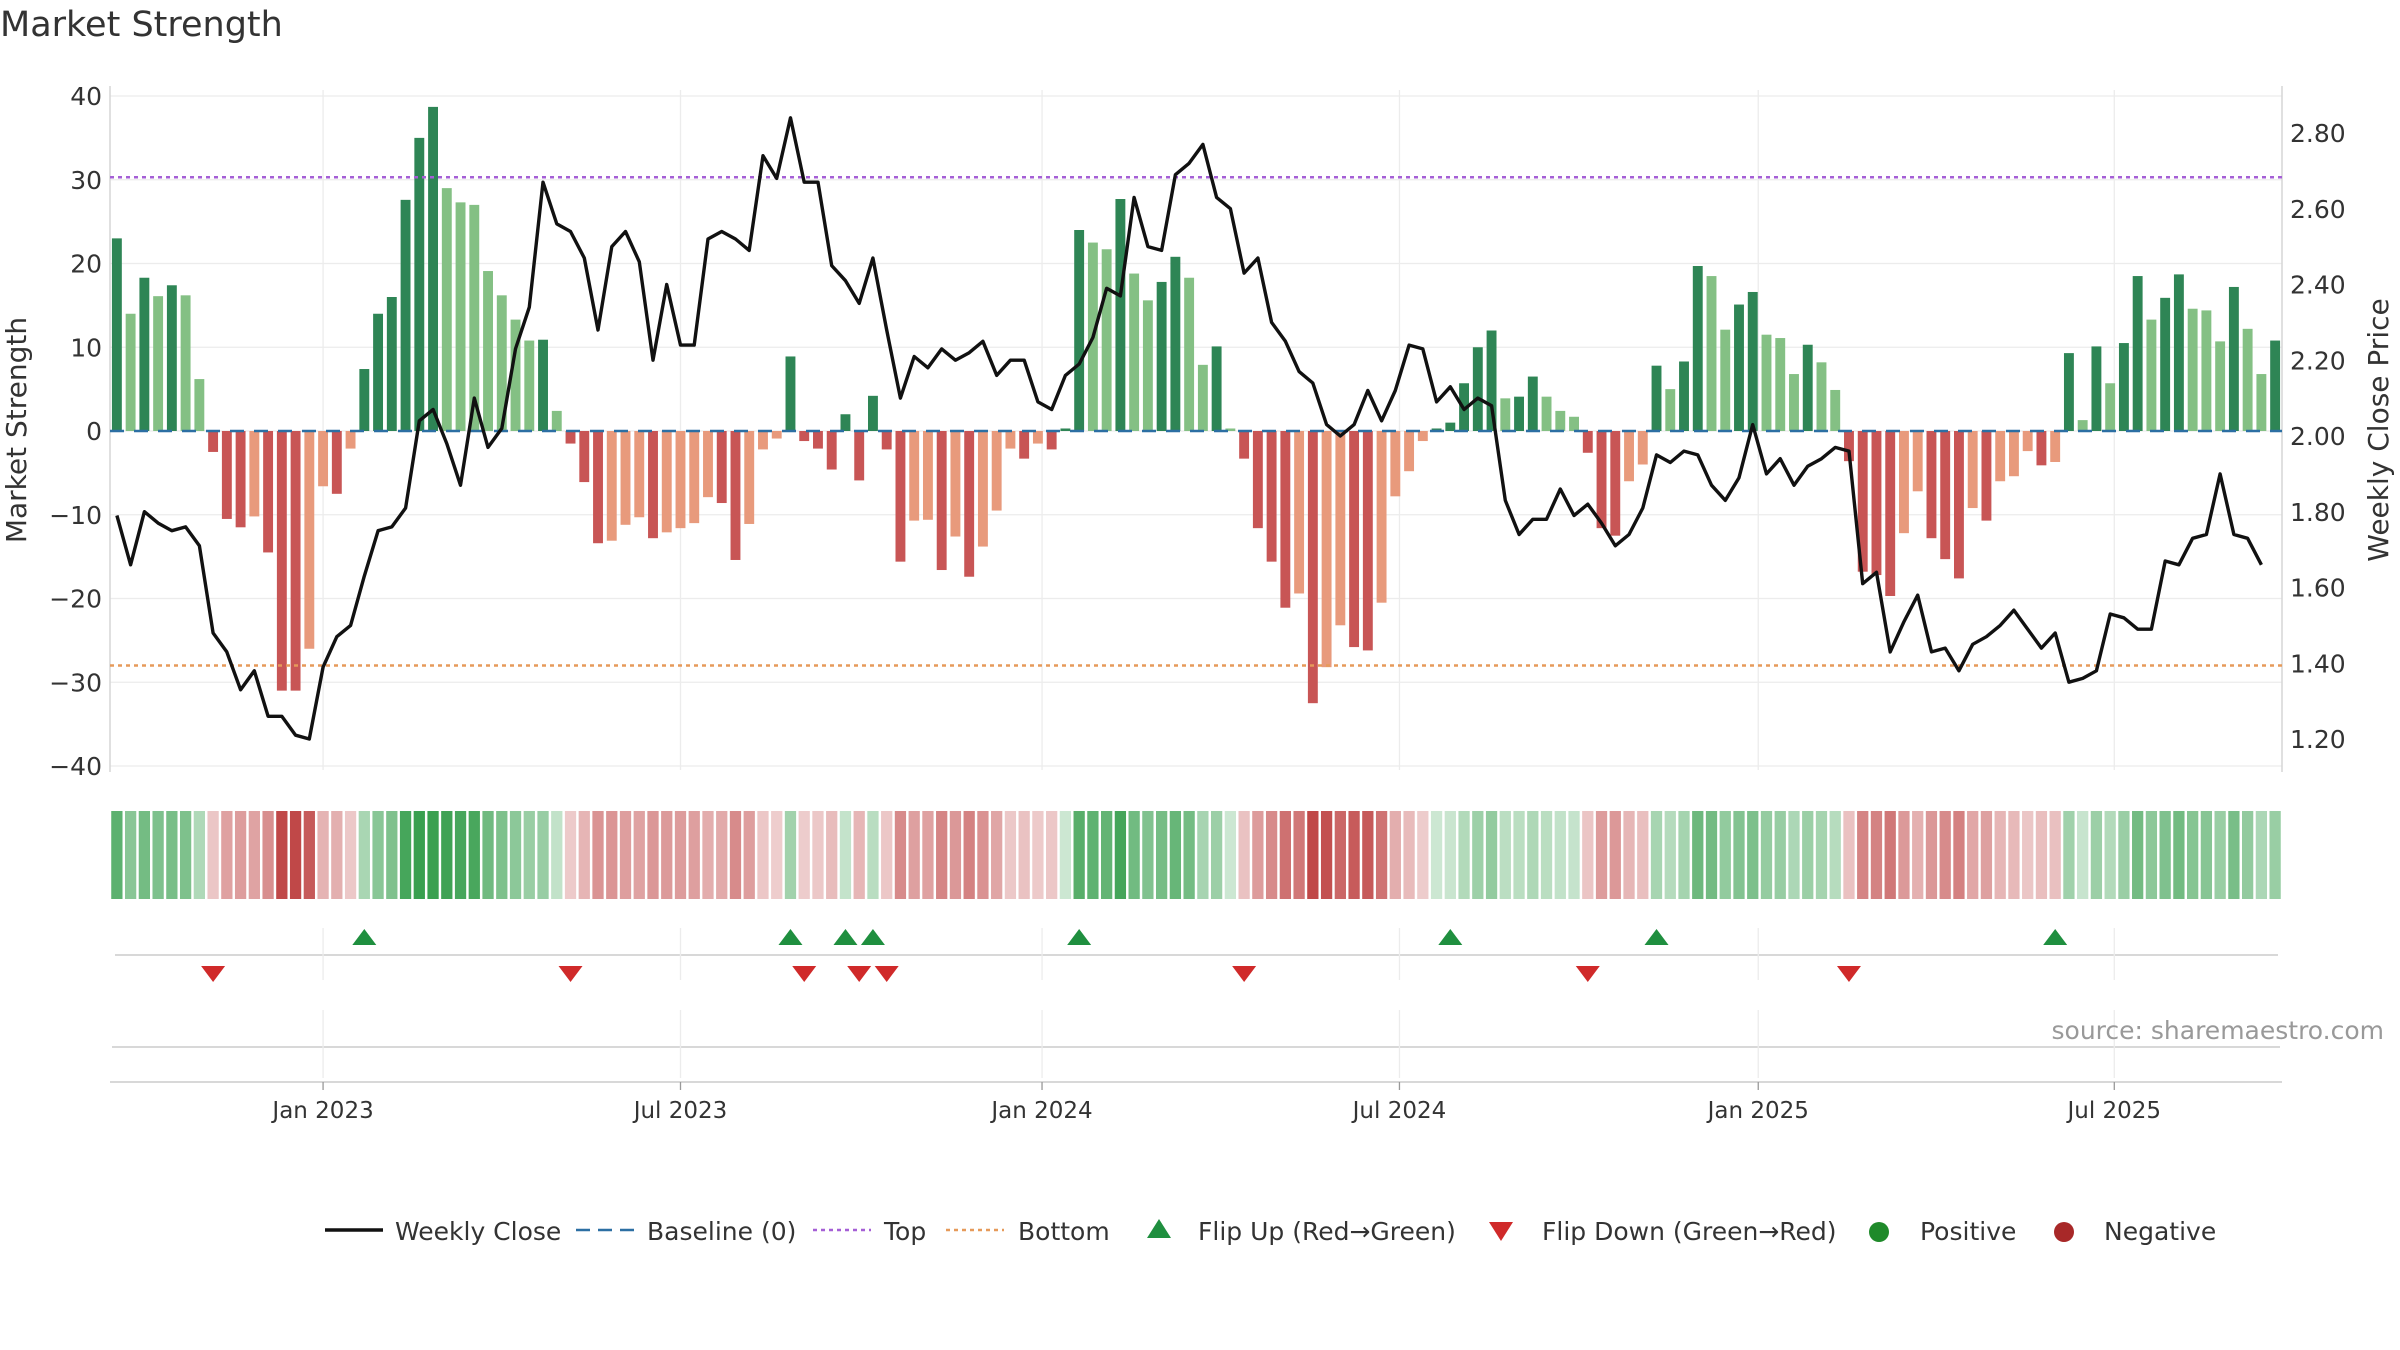  What do you see at coordinates (2160, 1231) in the screenshot?
I see `legend-negative-label: Negative` at bounding box center [2160, 1231].